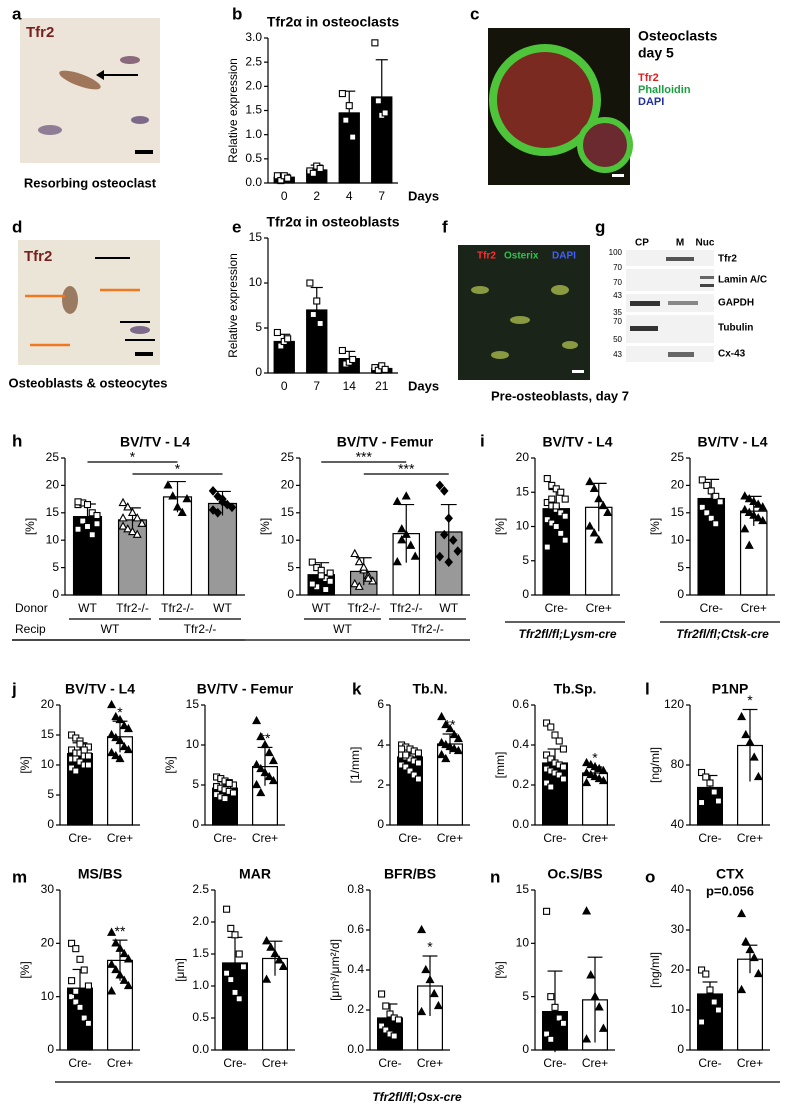 Image resolution: width=800 pixels, height=1108 pixels. What do you see at coordinates (674, 704) in the screenshot?
I see `y-tick-label: 120` at bounding box center [674, 704].